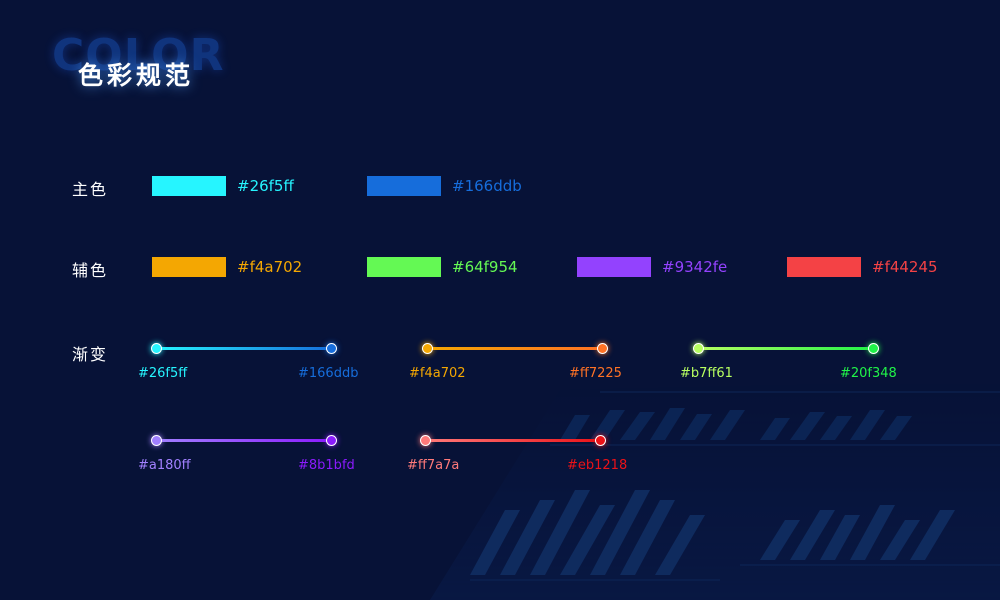 This screenshot has width=1000, height=600. I want to click on gradient-label: 渐变, so click(90, 354).